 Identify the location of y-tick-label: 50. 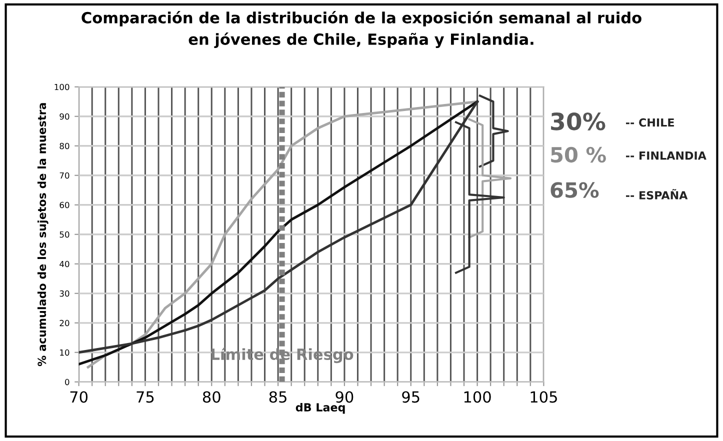
(65, 234).